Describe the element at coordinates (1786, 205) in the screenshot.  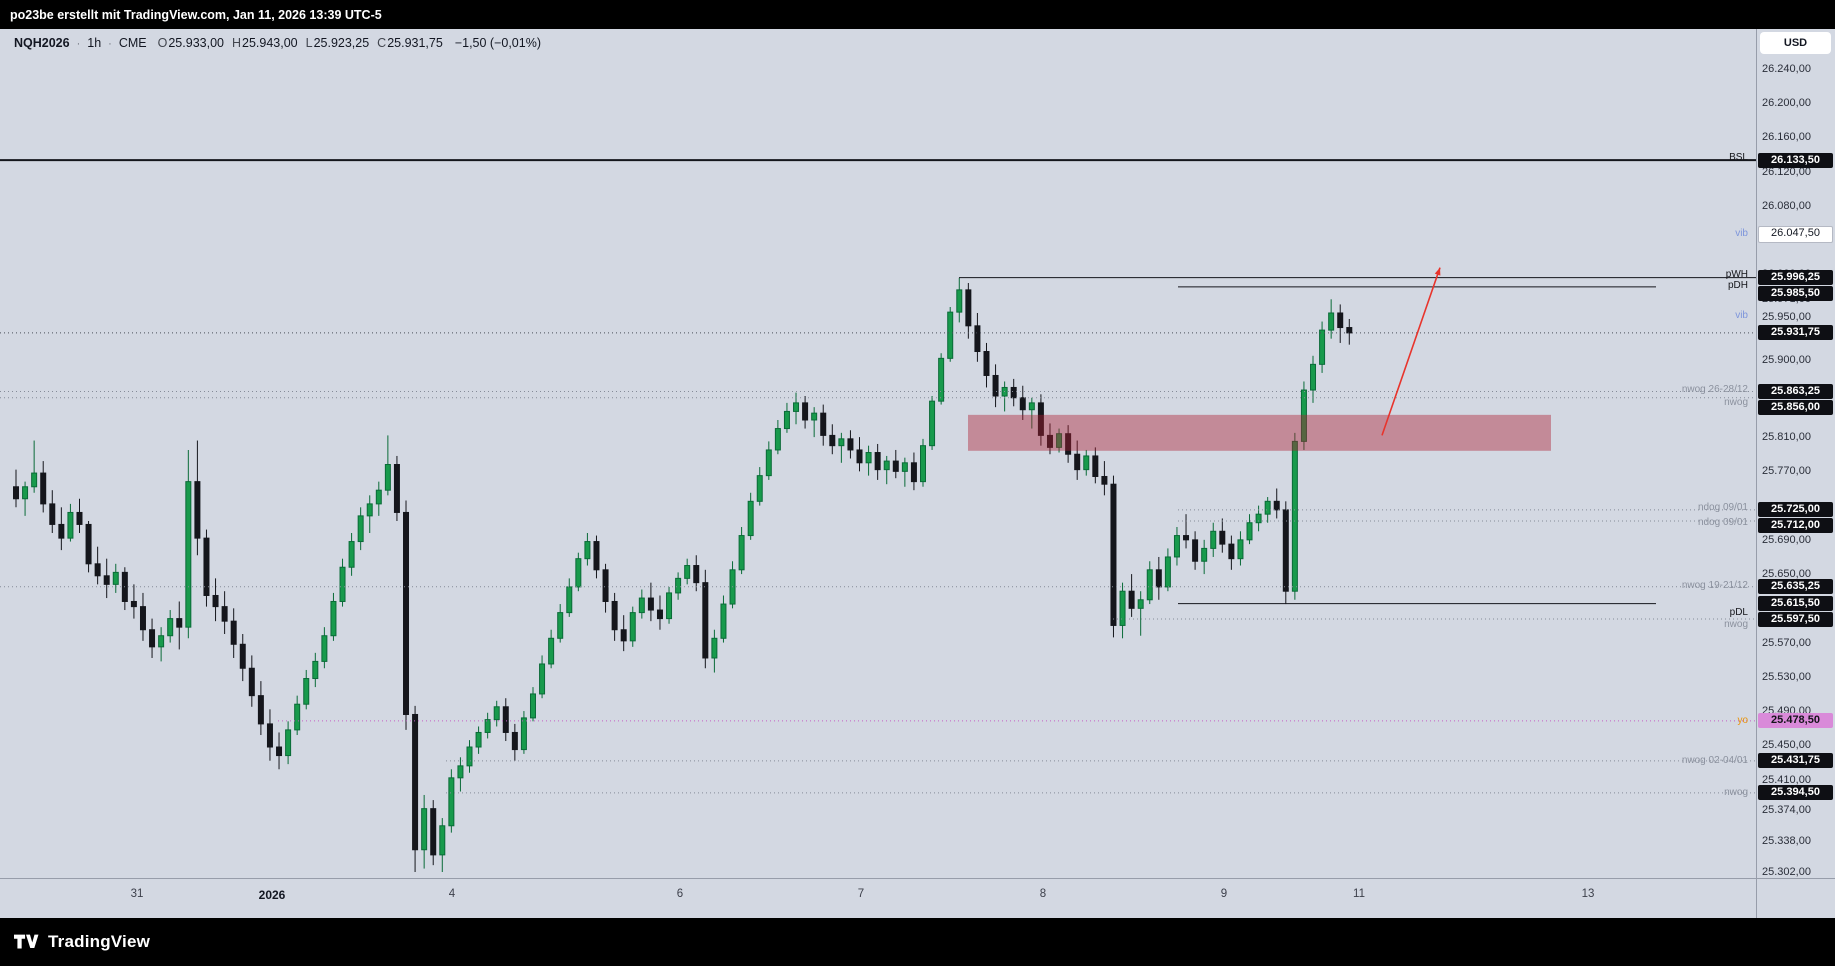
I see `price-axis-label: 26.080,00` at that location.